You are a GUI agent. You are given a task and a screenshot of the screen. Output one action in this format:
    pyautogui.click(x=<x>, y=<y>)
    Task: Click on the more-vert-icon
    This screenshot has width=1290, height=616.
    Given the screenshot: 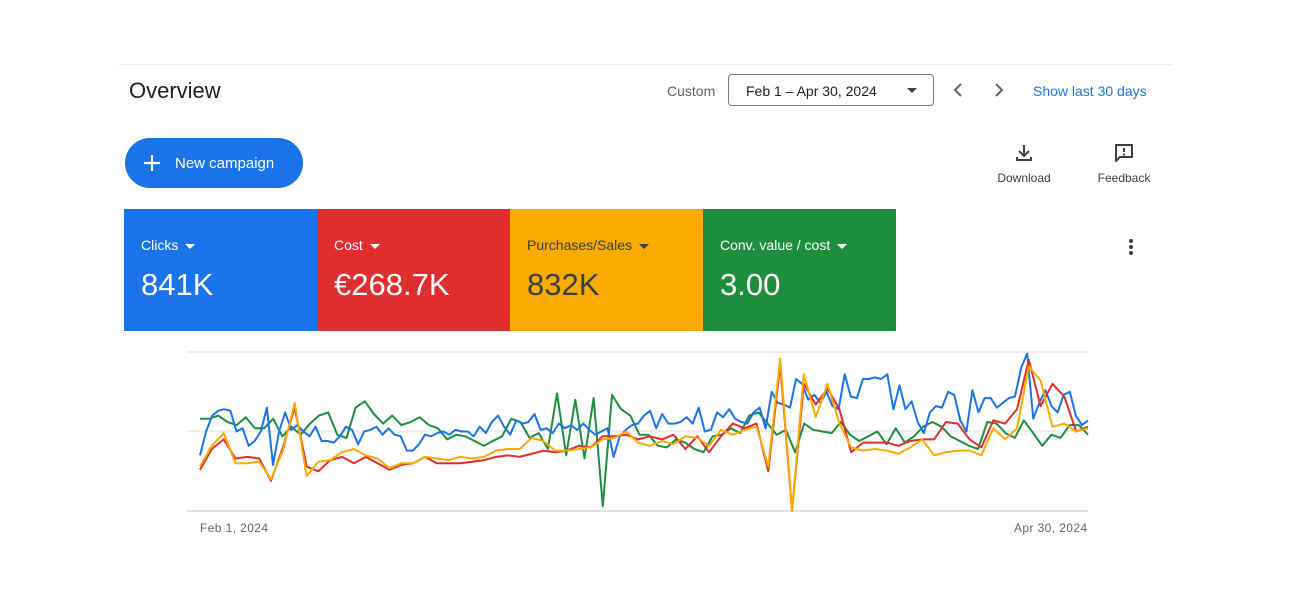 What is the action you would take?
    pyautogui.click(x=1131, y=247)
    